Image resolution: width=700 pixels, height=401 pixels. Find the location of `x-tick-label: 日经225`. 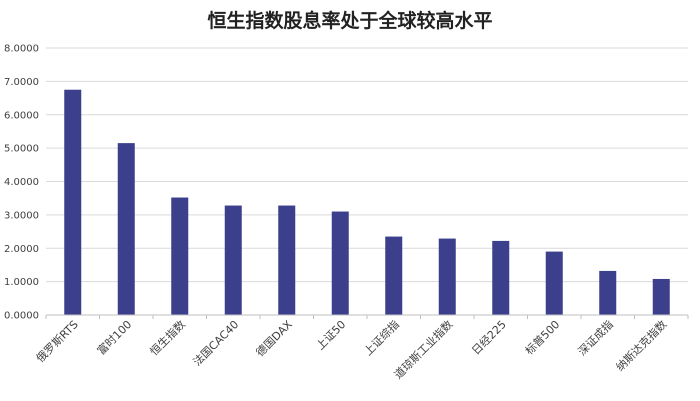

x-tick-label: 日经225 is located at coordinates (489, 338).